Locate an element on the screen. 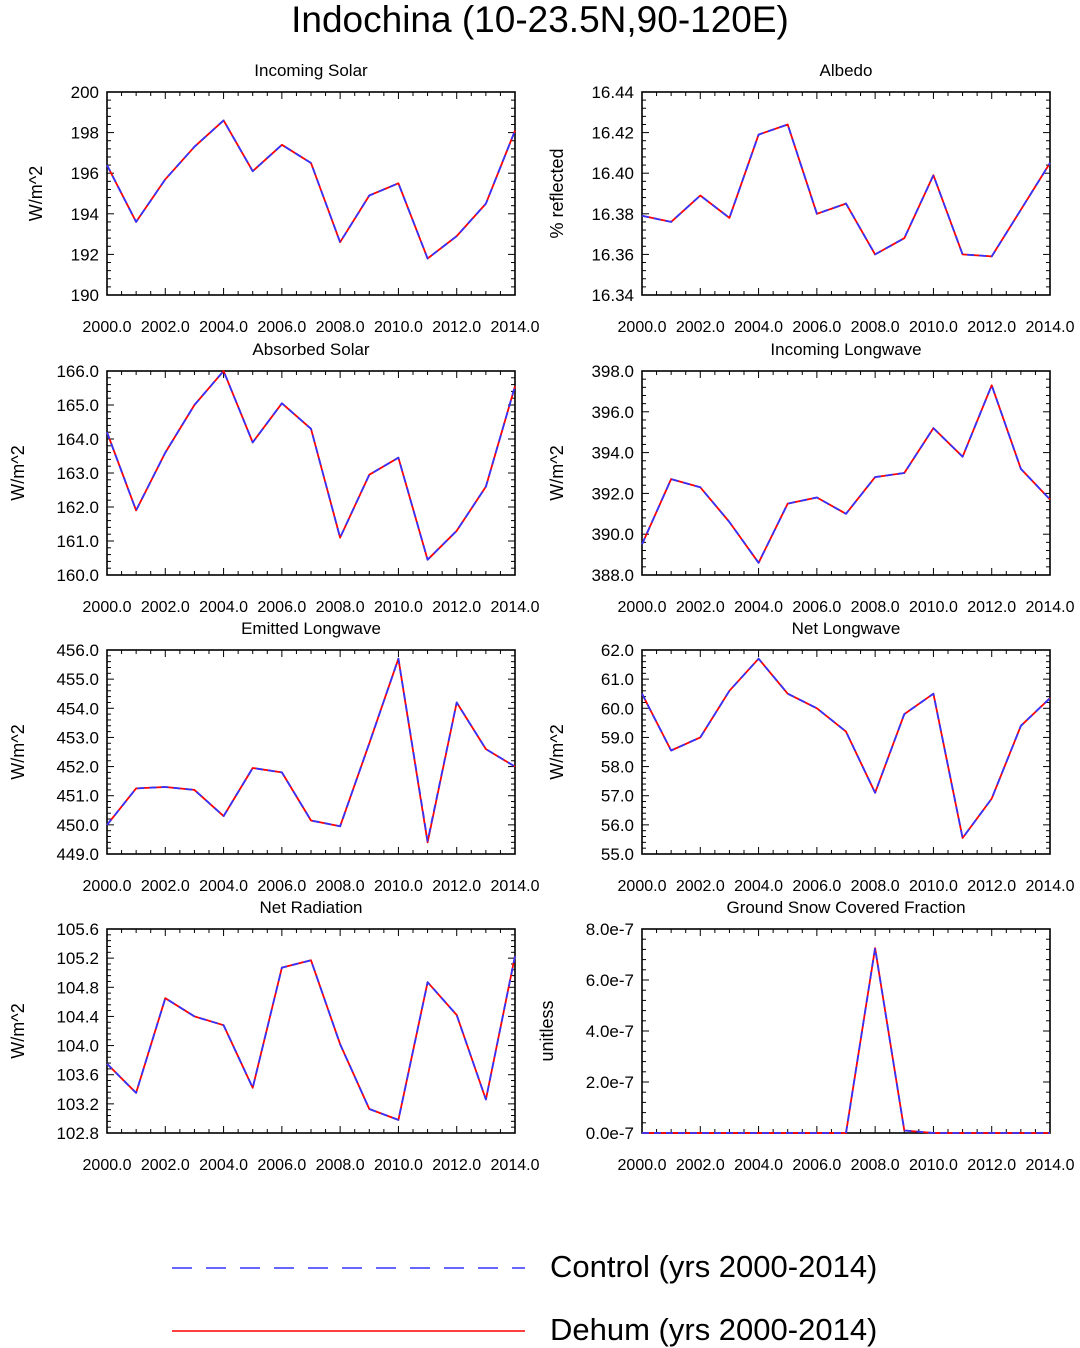 The width and height of the screenshot is (1080, 1348). panel-title: Albedo is located at coordinates (846, 70).